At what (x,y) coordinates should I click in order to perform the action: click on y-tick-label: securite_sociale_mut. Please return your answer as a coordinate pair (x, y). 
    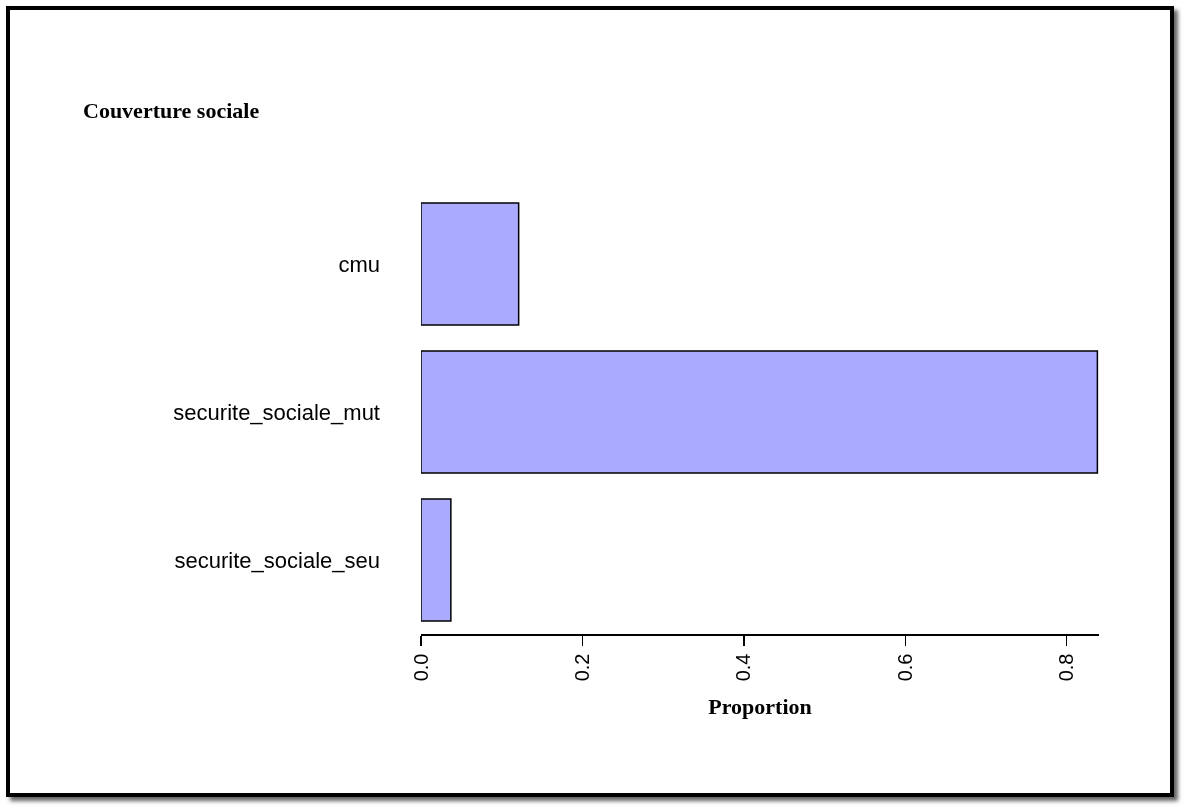
    Looking at the image, I should click on (276, 412).